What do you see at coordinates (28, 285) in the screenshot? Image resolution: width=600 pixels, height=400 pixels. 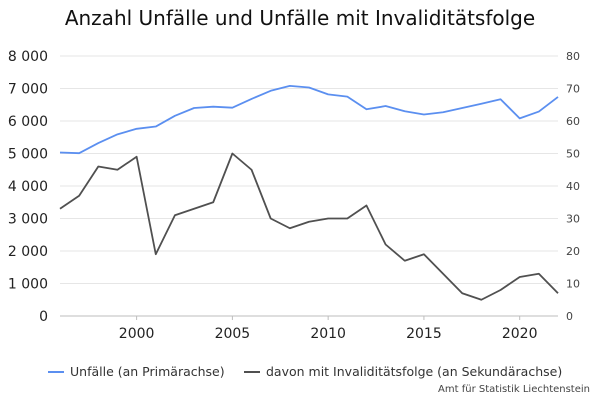 I see `y-left-tick-label: 1 000` at bounding box center [28, 285].